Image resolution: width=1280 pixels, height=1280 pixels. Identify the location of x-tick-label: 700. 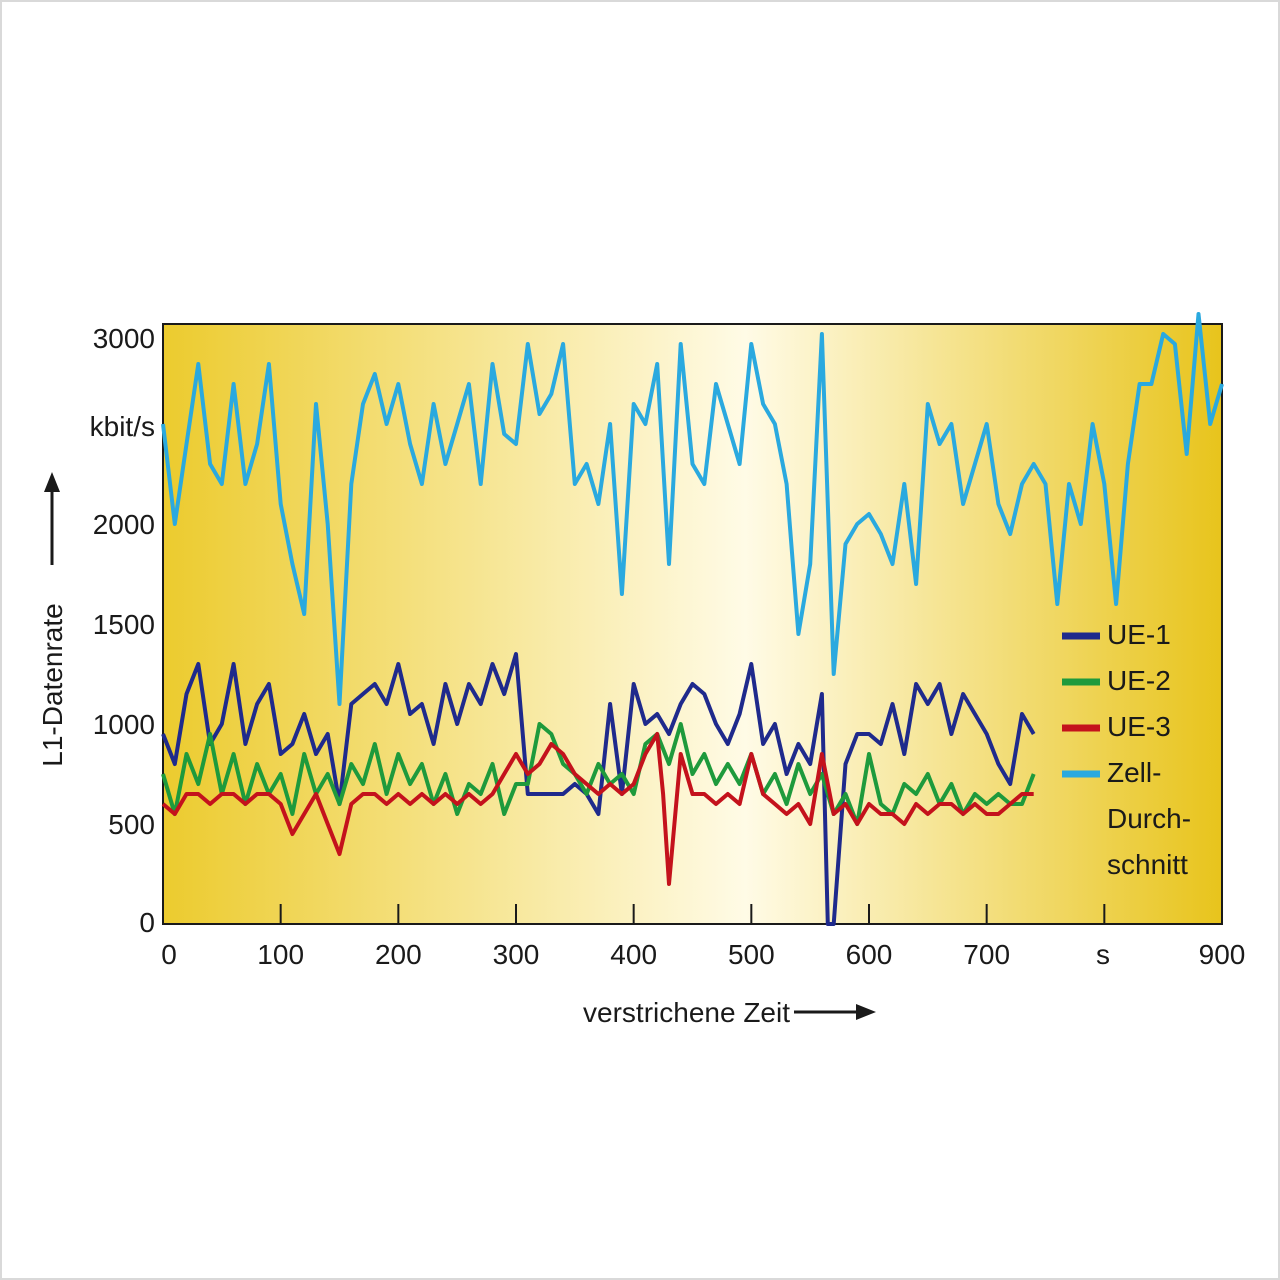
(986, 954).